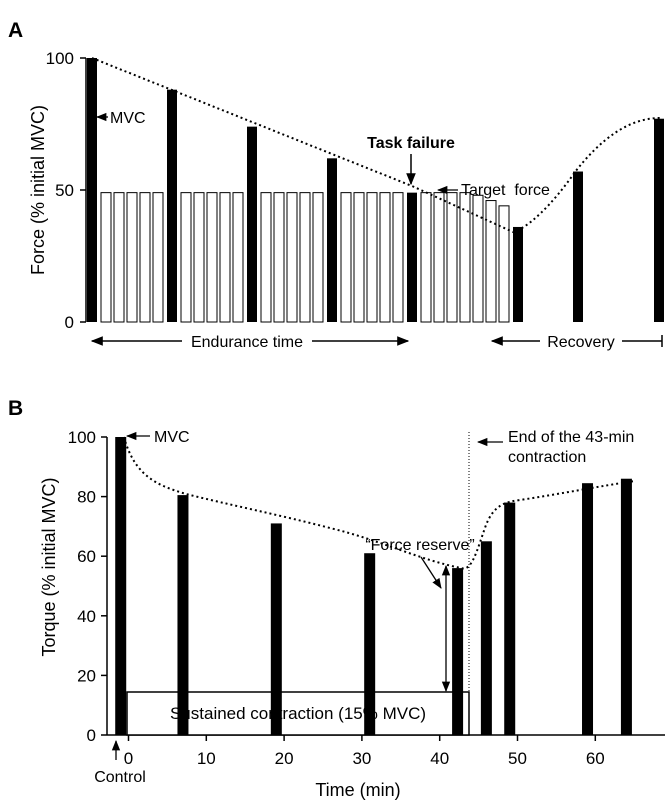 The height and width of the screenshot is (801, 665). What do you see at coordinates (91, 735) in the screenshot?
I see `panel-b-y-tick-label: 0` at bounding box center [91, 735].